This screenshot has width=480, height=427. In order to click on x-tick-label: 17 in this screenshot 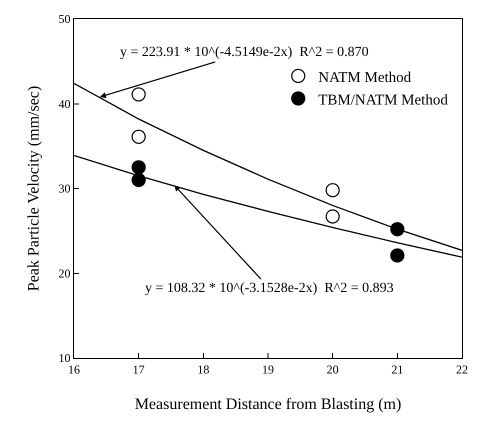, I will do `click(138, 369)`.